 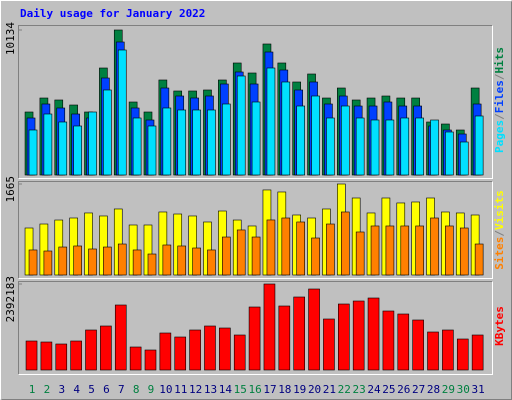 What do you see at coordinates (151, 389) in the screenshot?
I see `x-tick-label: 9` at bounding box center [151, 389].